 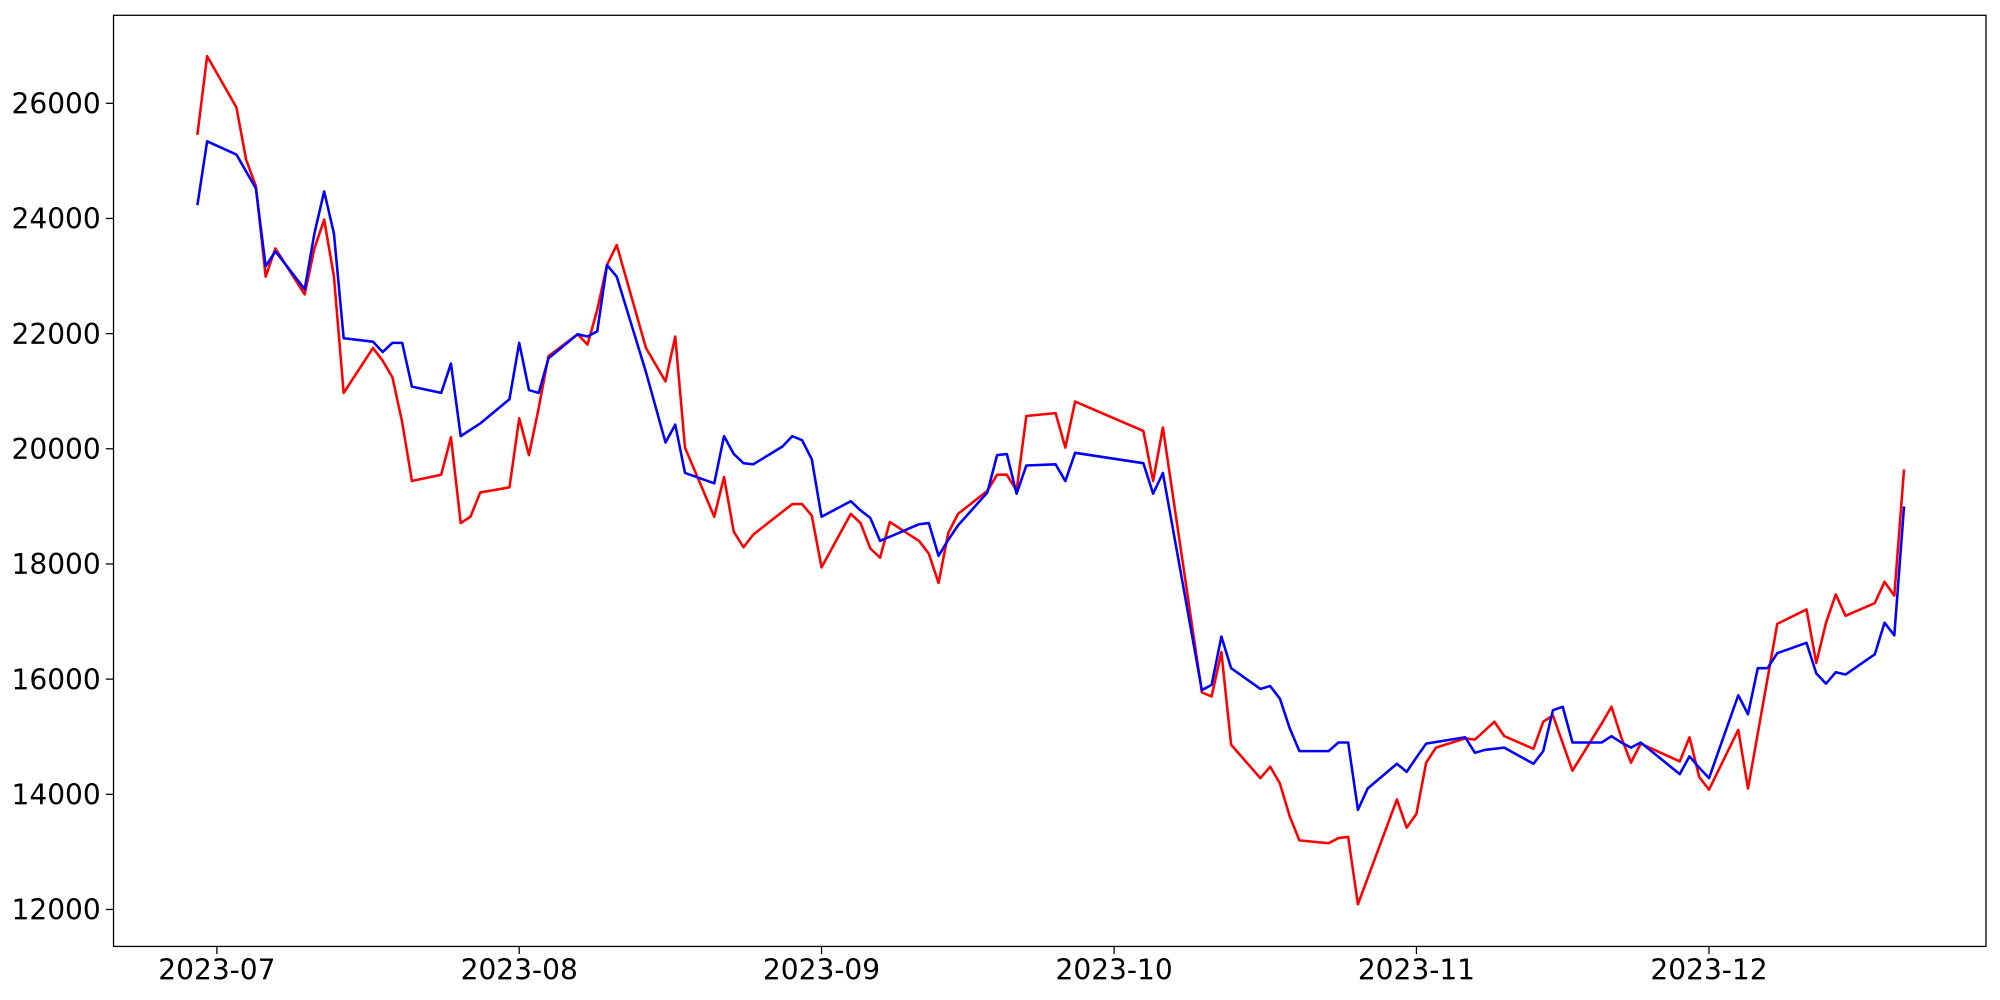 What do you see at coordinates (56, 219) in the screenshot?
I see `y-tick-label: 24000` at bounding box center [56, 219].